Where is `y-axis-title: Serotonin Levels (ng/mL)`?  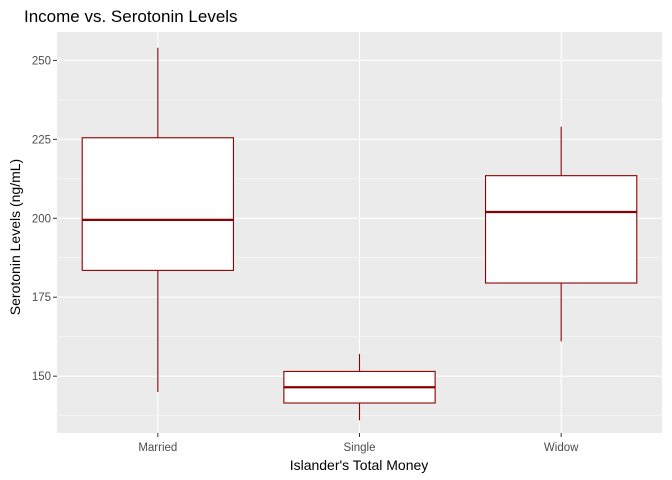 y-axis-title: Serotonin Levels (ng/mL) is located at coordinates (15, 237).